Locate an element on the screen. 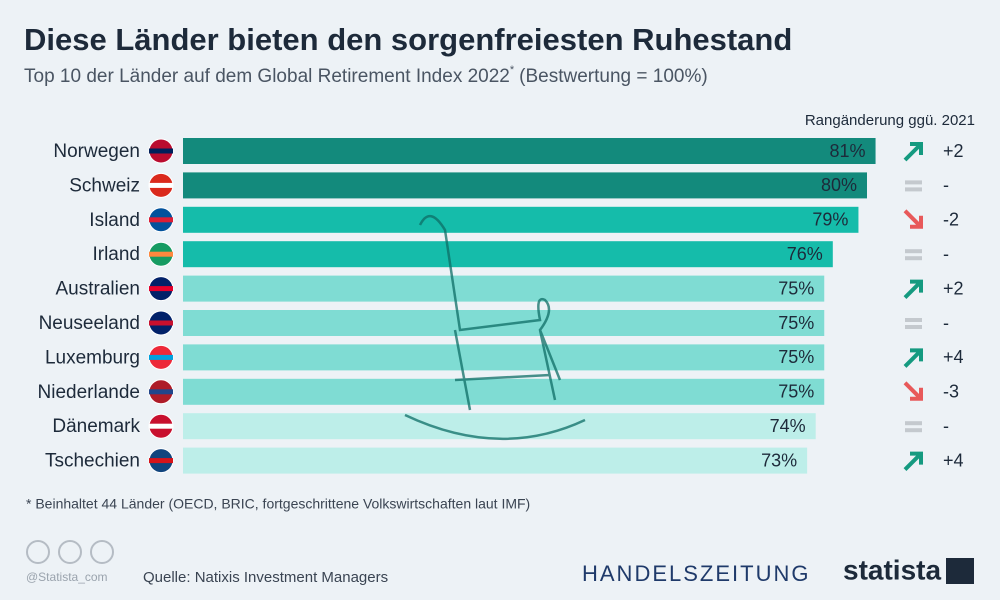  value-label: 74% is located at coordinates (788, 426).